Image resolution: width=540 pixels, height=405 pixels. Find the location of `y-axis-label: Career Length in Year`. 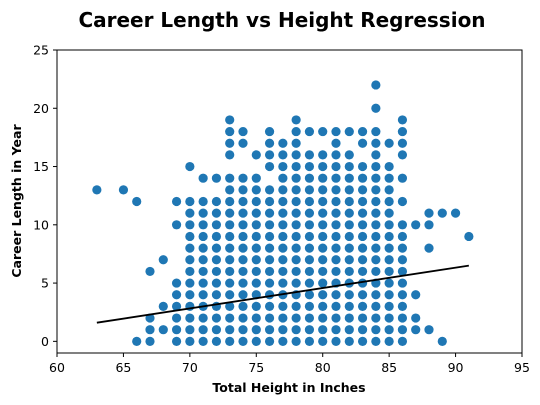

y-axis-label: Career Length in Year is located at coordinates (16, 201).